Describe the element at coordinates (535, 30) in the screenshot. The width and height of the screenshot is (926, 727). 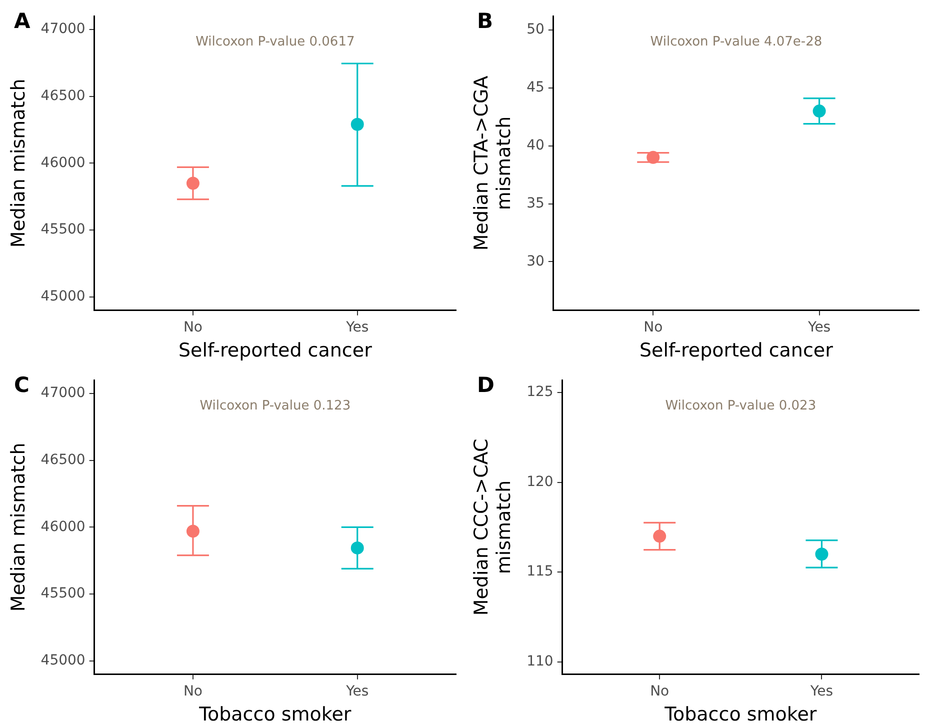
I see `y-tick-label: 50` at that location.